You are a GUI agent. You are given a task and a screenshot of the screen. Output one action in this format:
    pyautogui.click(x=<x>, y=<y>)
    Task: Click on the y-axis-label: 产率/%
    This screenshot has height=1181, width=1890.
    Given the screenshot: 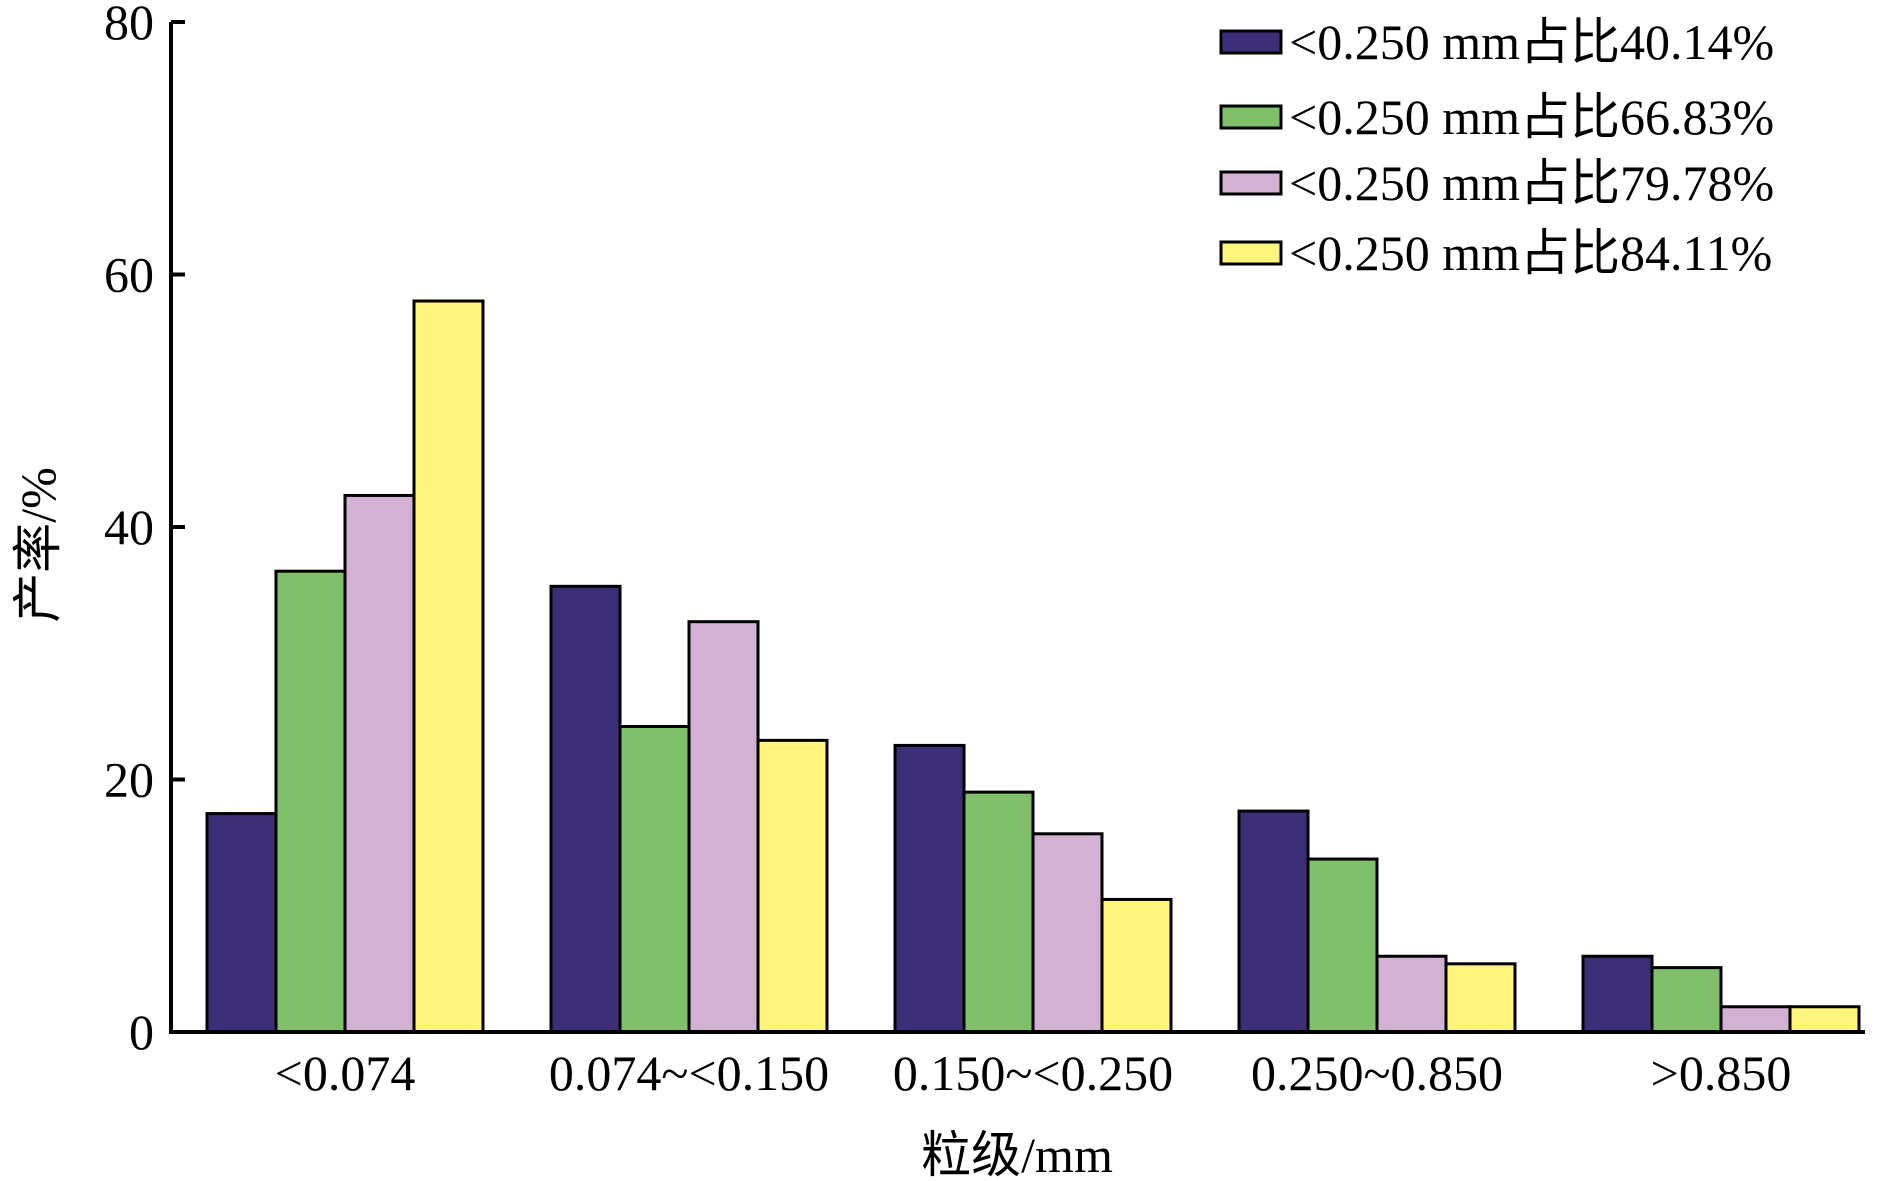 What is the action you would take?
    pyautogui.click(x=38, y=545)
    